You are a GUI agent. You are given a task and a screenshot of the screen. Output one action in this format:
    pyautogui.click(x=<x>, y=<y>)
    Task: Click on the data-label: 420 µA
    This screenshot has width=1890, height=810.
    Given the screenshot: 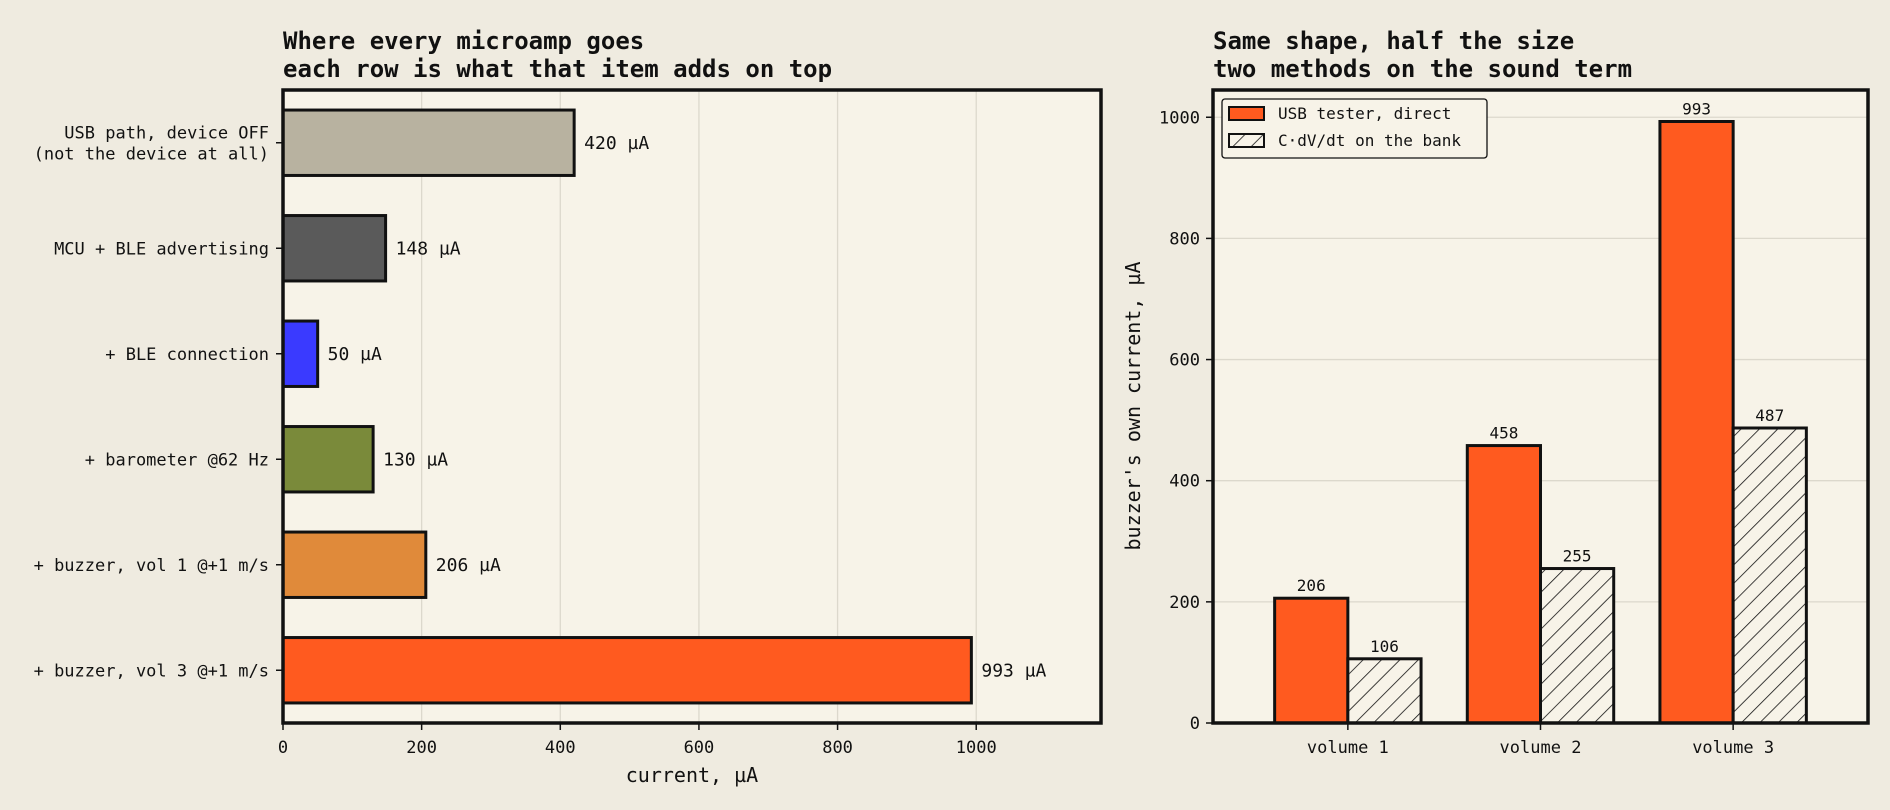 What is the action you would take?
    pyautogui.click(x=616, y=143)
    